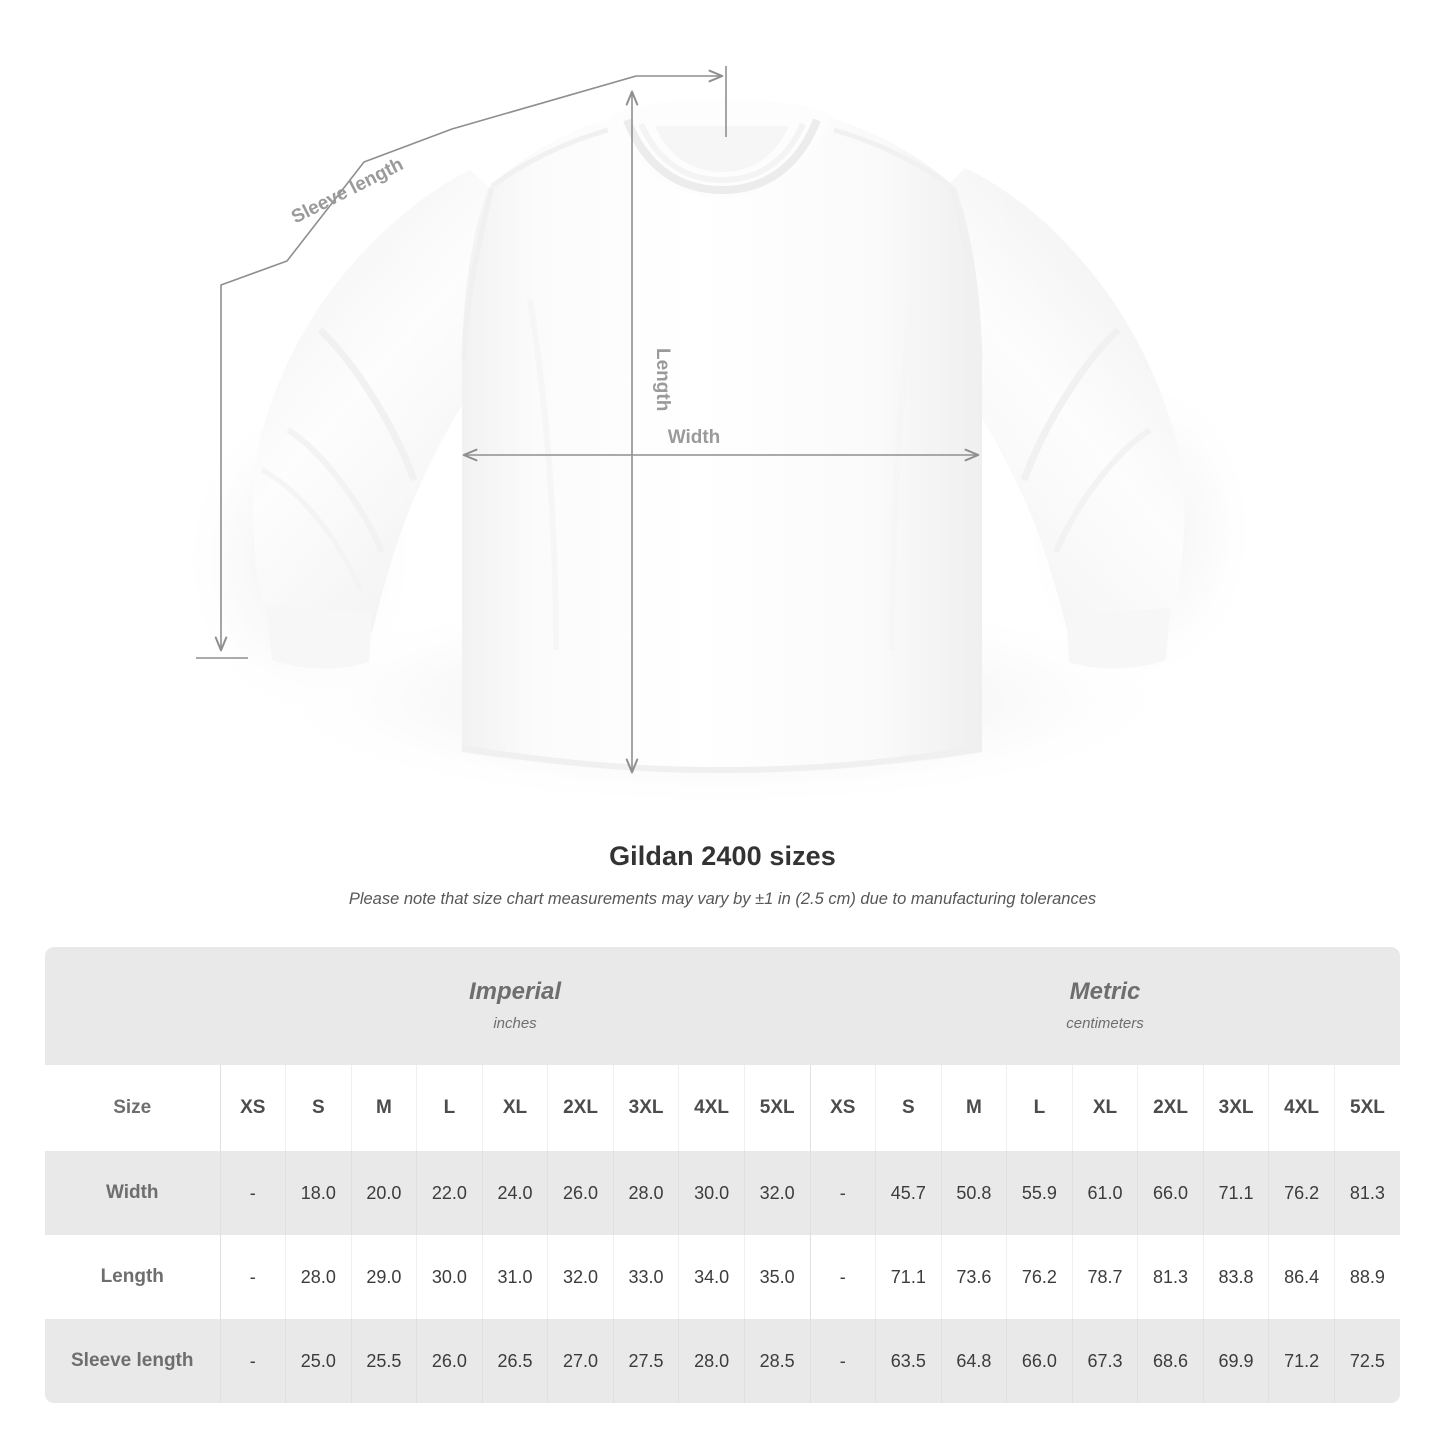 The width and height of the screenshot is (1445, 1445). Describe the element at coordinates (1301, 1193) in the screenshot. I see `cell-metric-4xl: 76.2` at that location.